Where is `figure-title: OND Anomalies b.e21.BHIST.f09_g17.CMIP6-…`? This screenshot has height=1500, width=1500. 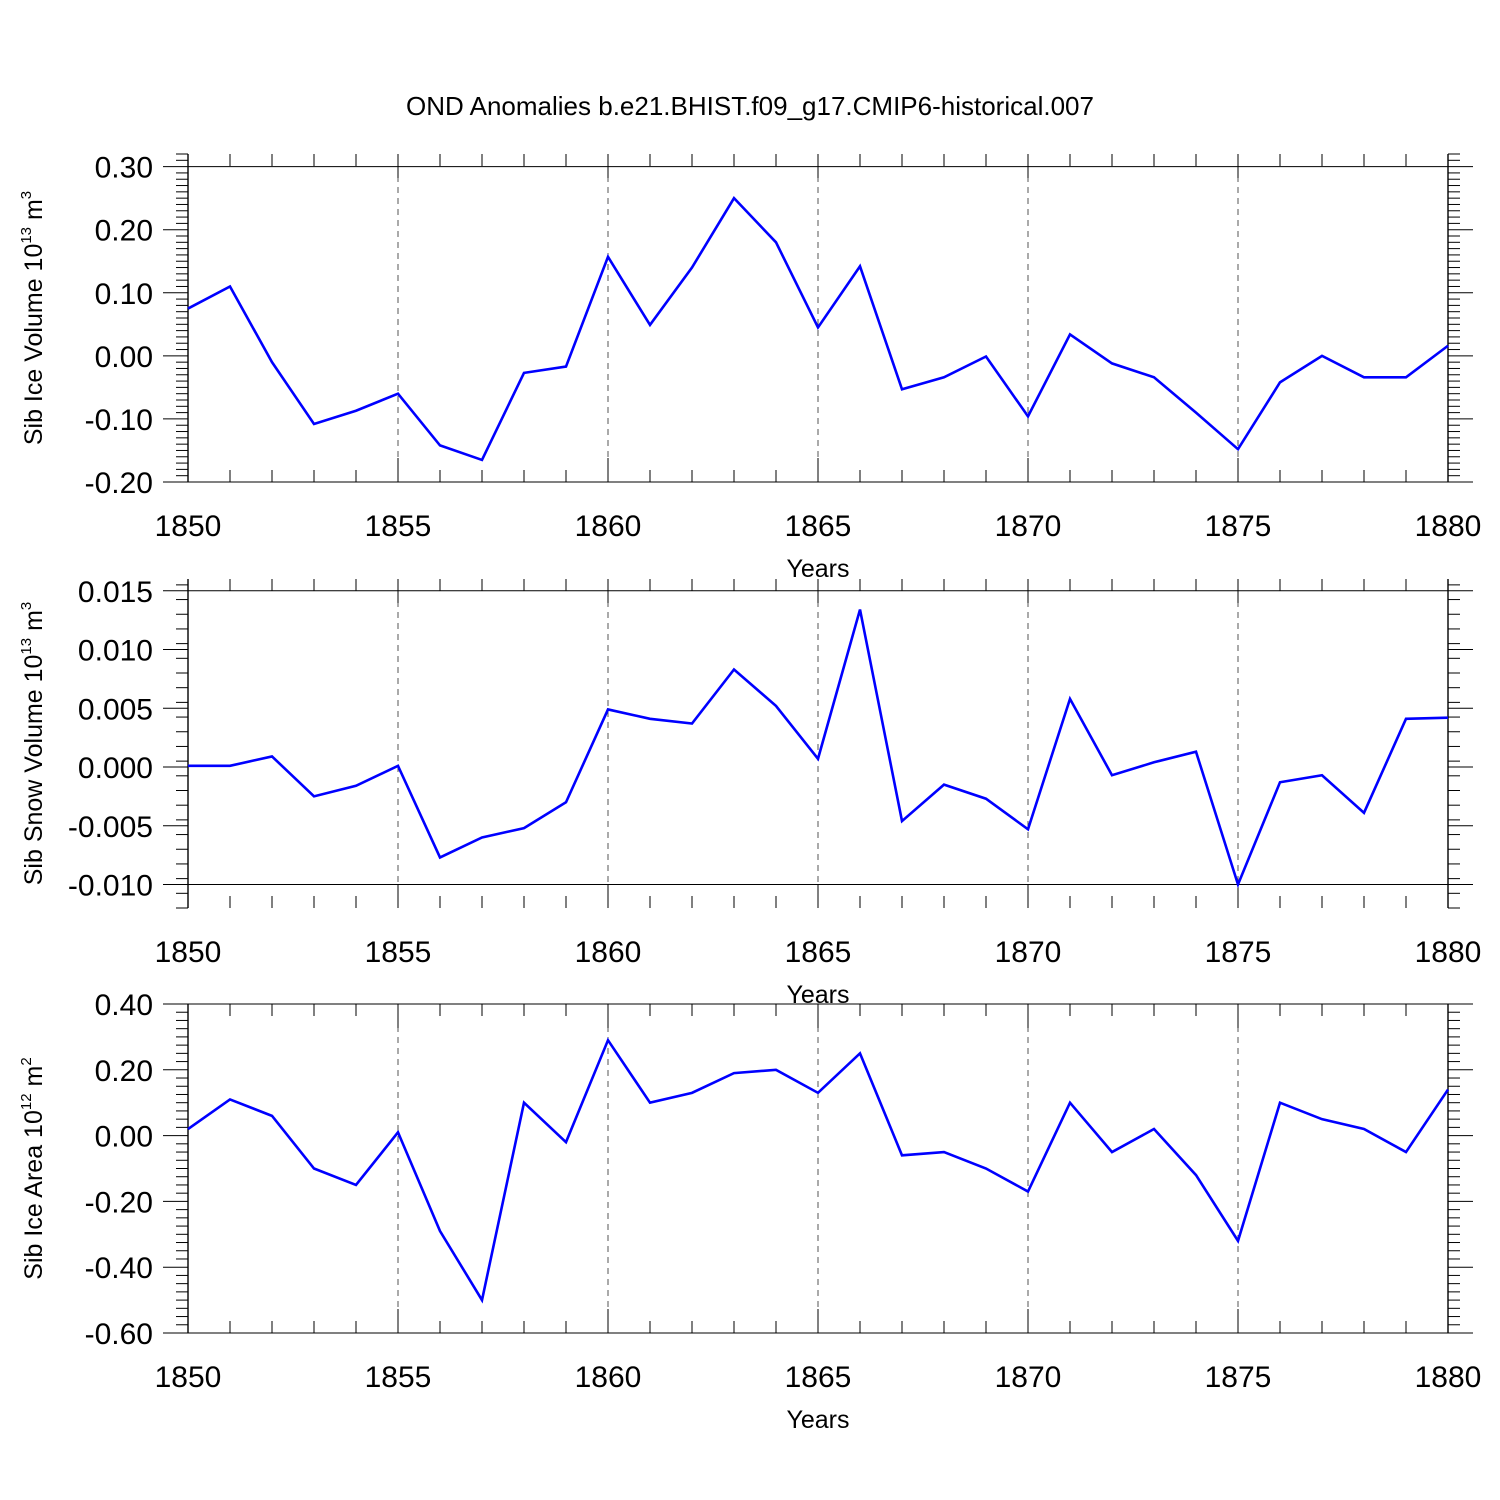 figure-title: OND Anomalies b.e21.BHIST.f09_g17.CMIP6-… is located at coordinates (750, 106).